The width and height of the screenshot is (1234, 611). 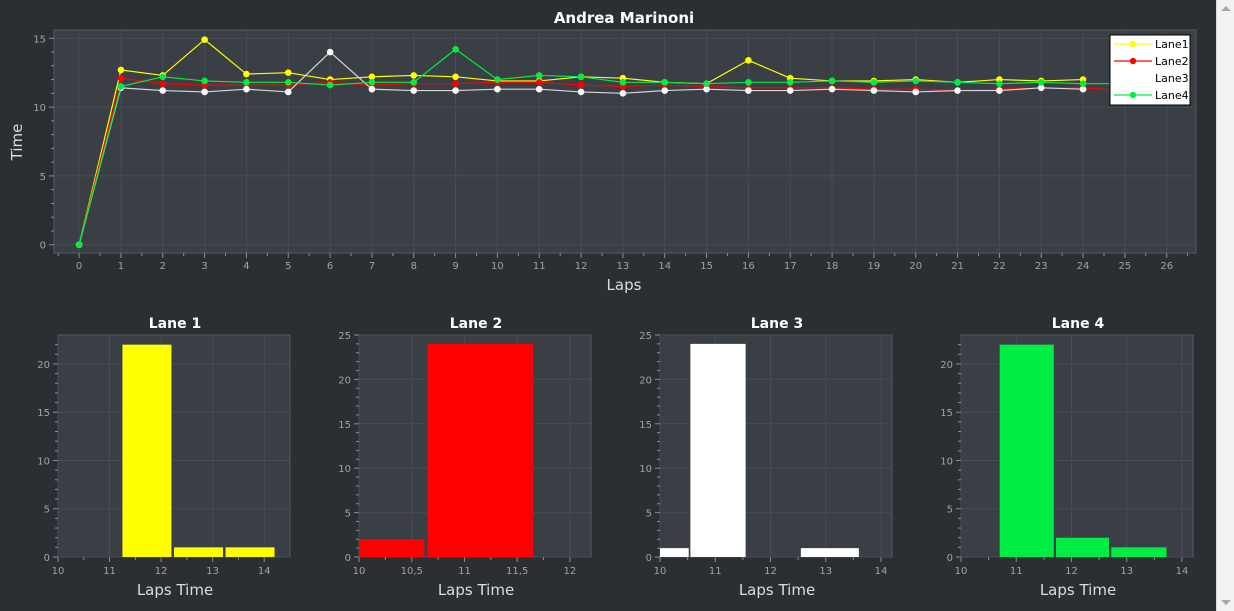 What do you see at coordinates (874, 266) in the screenshot?
I see `x-tick-label: 19` at bounding box center [874, 266].